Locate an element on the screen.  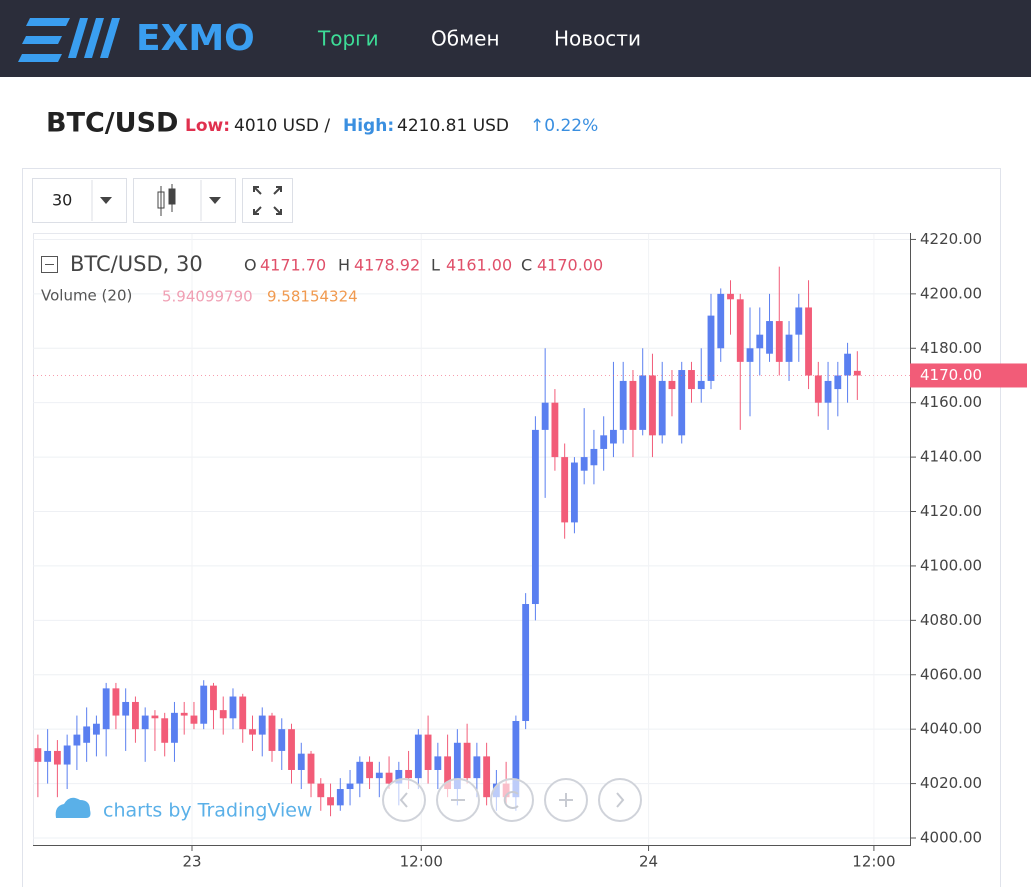
y-tick-label: 4000.00 is located at coordinates (951, 838).